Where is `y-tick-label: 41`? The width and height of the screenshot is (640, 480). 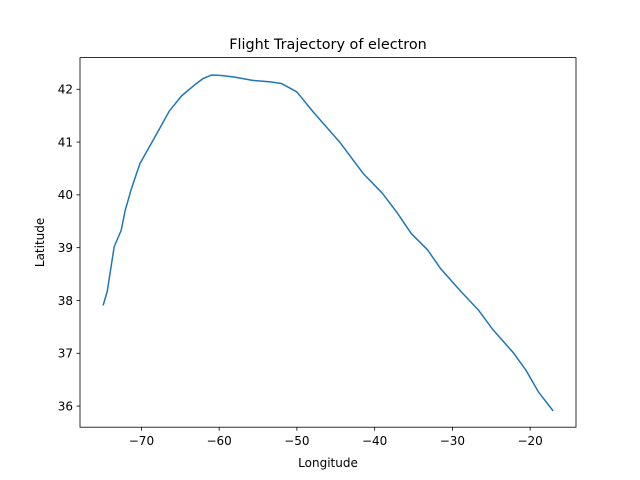
y-tick-label: 41 is located at coordinates (65, 142).